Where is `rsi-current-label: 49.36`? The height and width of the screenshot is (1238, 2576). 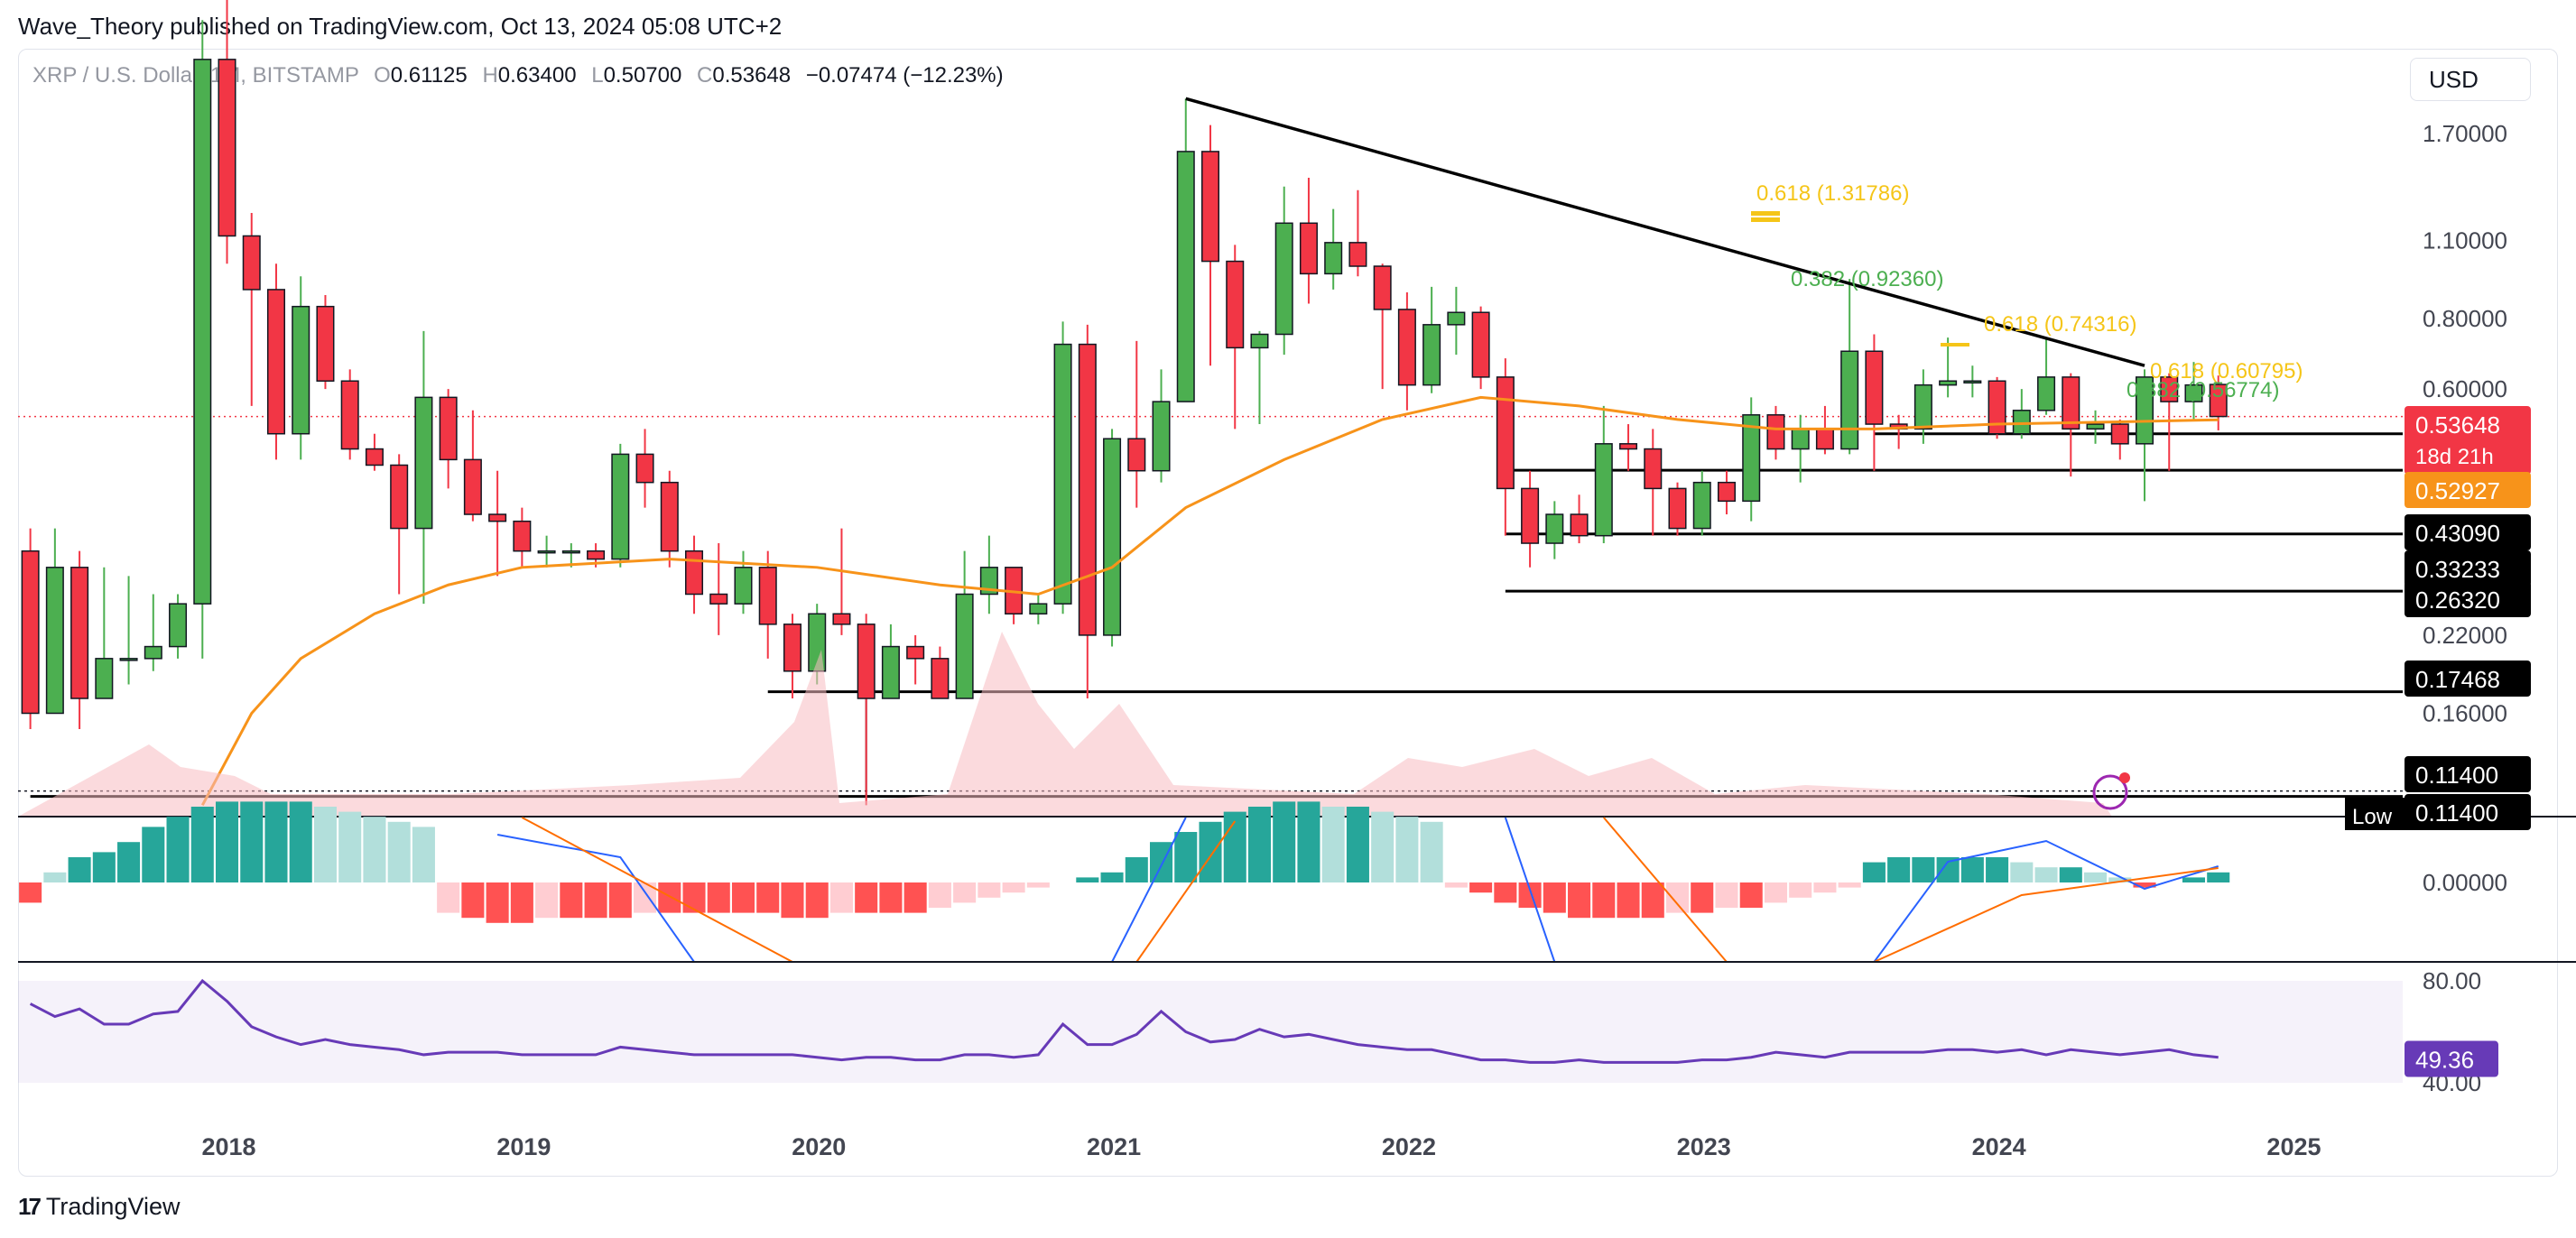 rsi-current-label: 49.36 is located at coordinates (2444, 1060).